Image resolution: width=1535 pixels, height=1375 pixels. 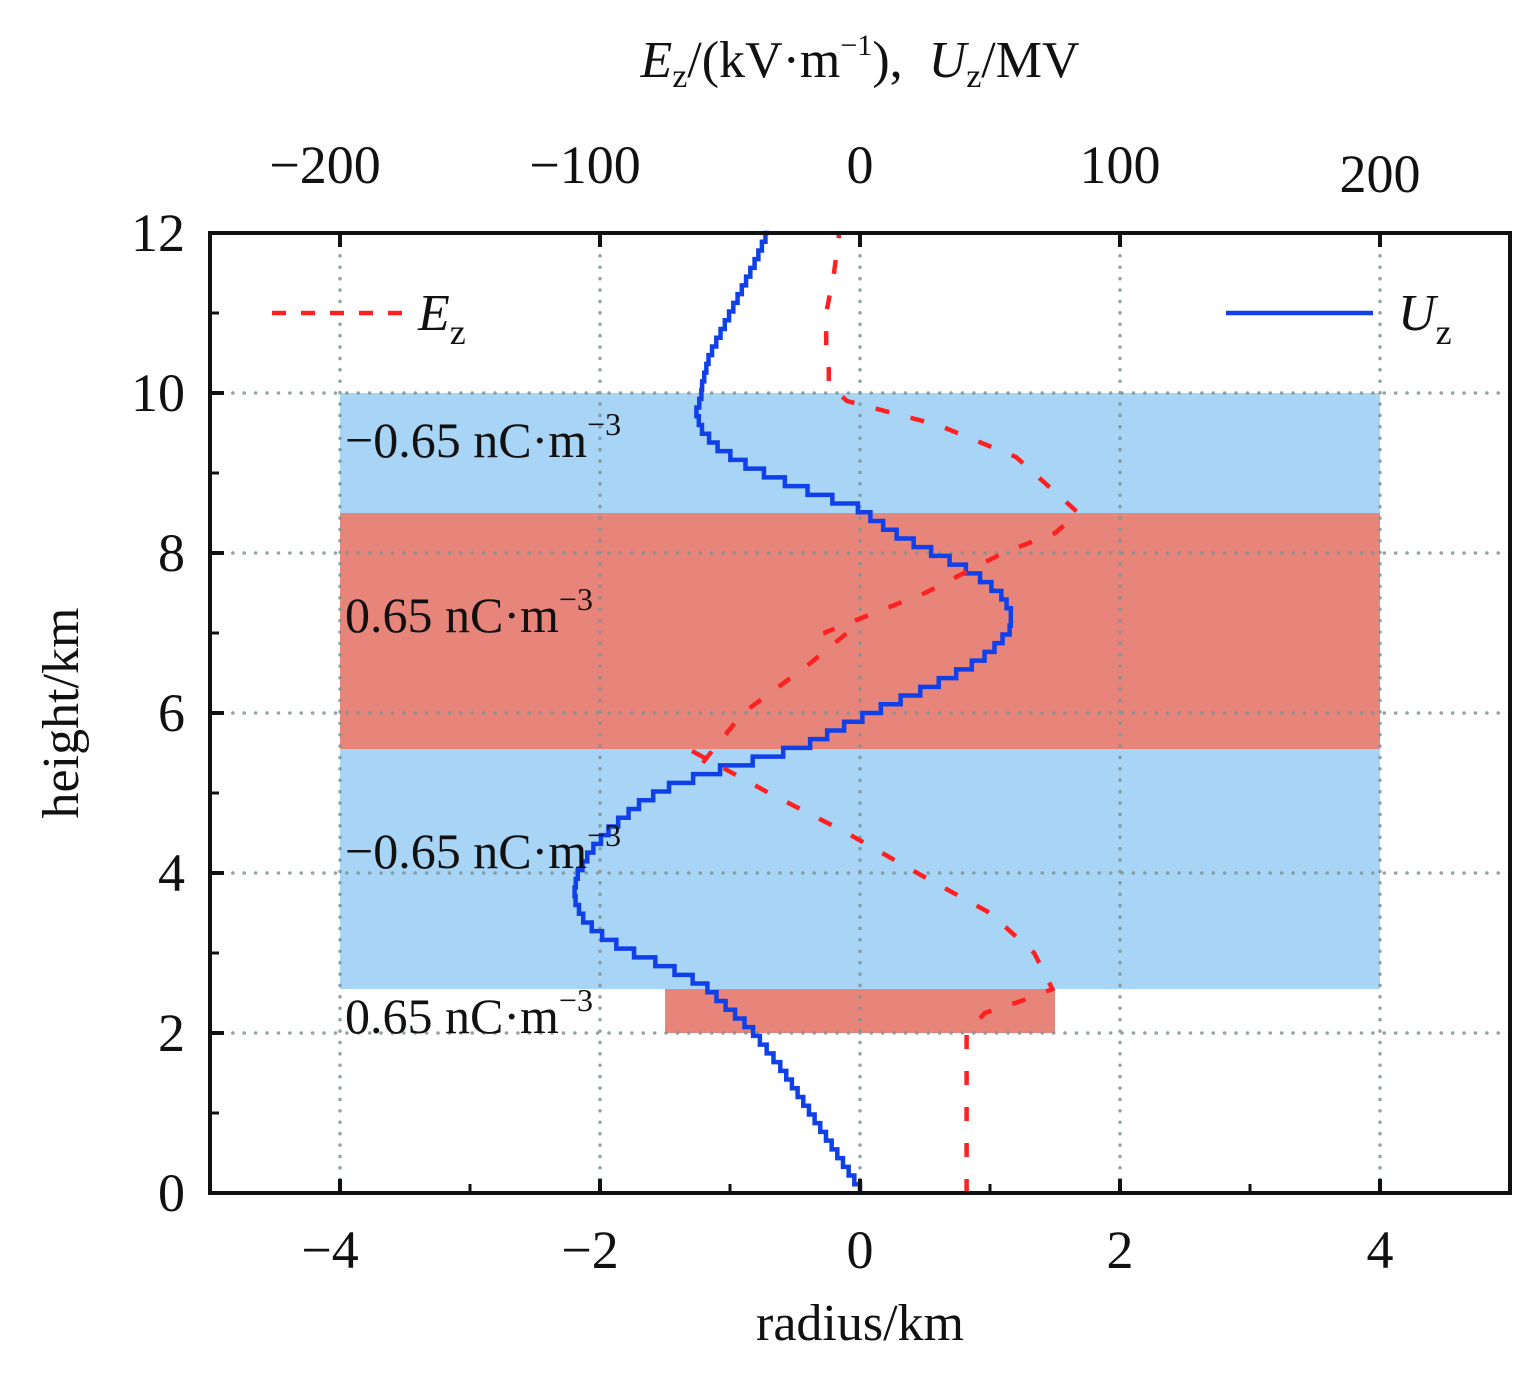 I want to click on y-tick-label: 0, so click(x=171, y=1193).